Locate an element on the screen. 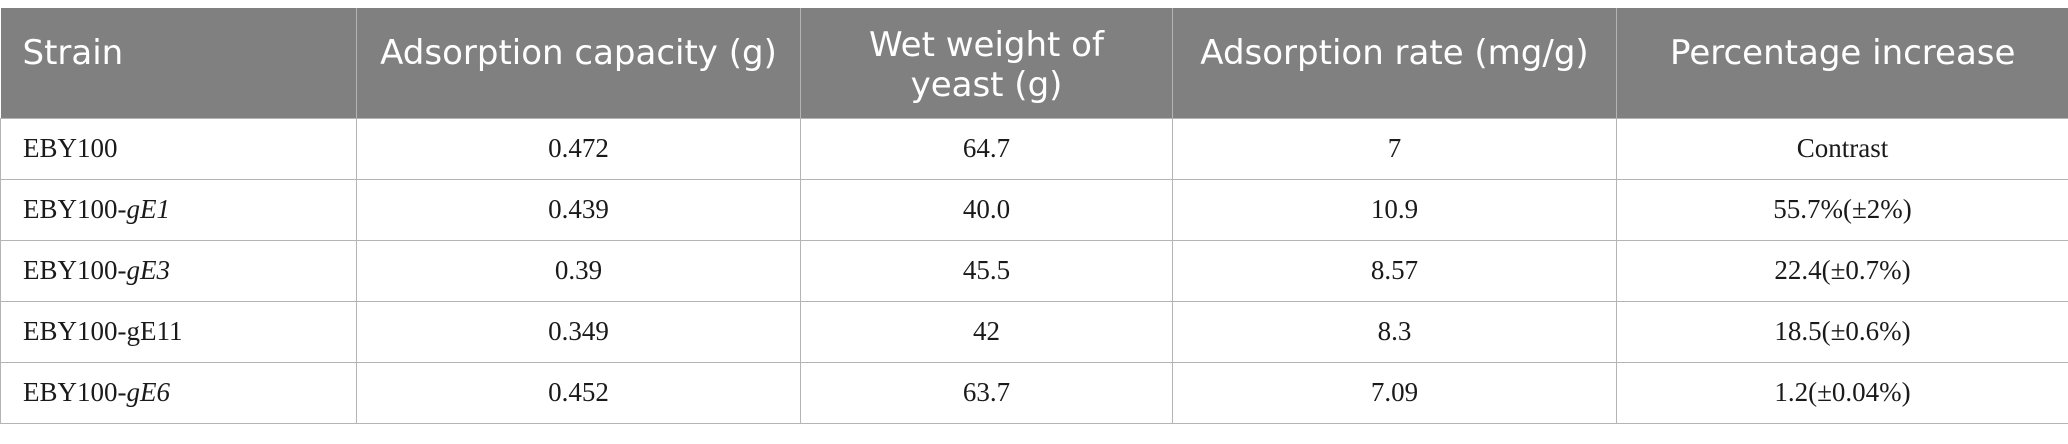 The width and height of the screenshot is (2068, 444). cell-wet-weight: 40.0 is located at coordinates (986, 209).